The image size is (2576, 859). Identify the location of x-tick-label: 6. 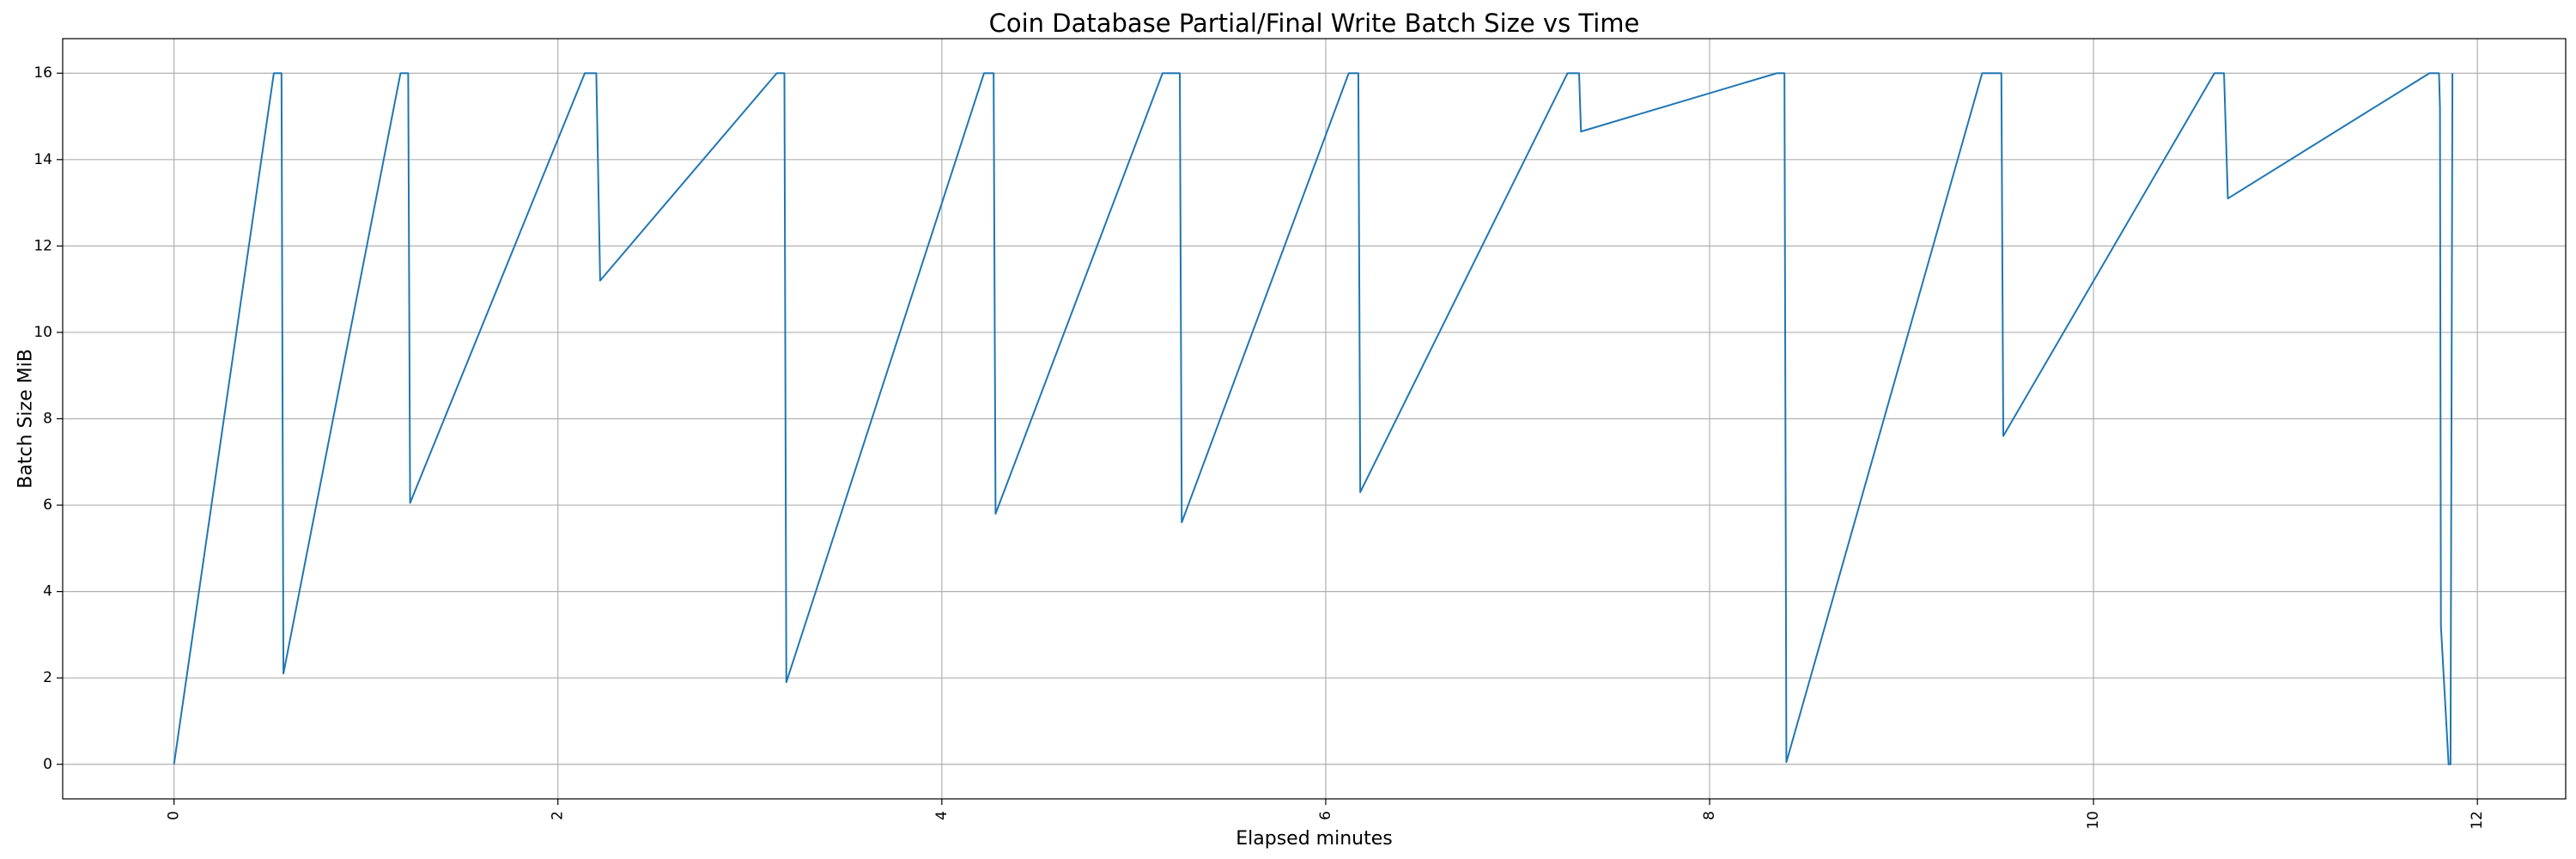
(1325, 816).